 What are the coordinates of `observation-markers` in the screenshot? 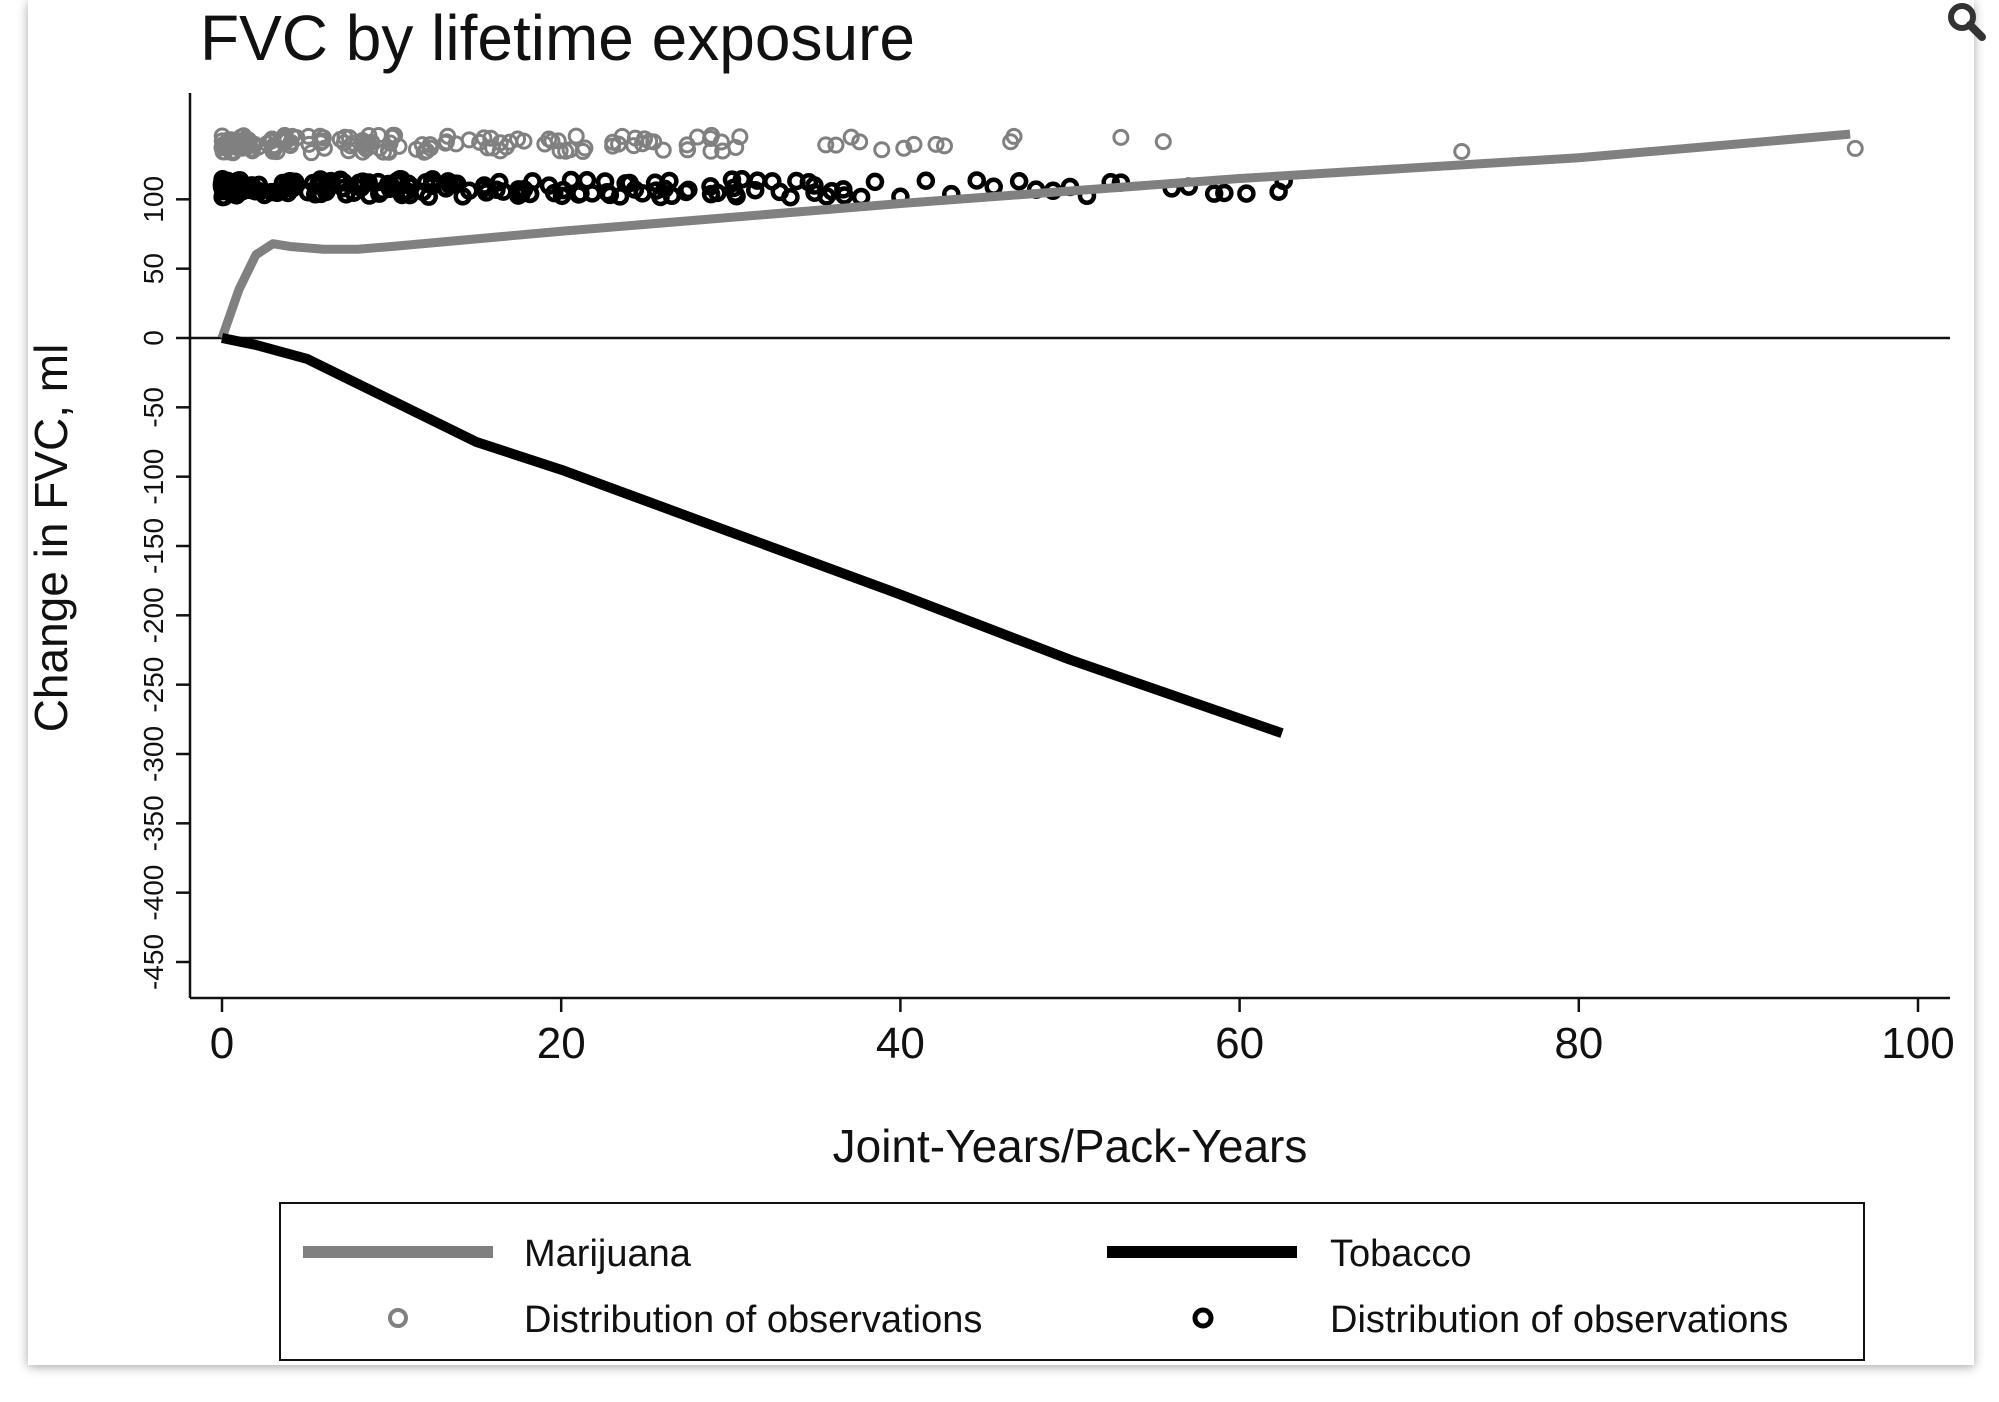 It's located at (1038, 166).